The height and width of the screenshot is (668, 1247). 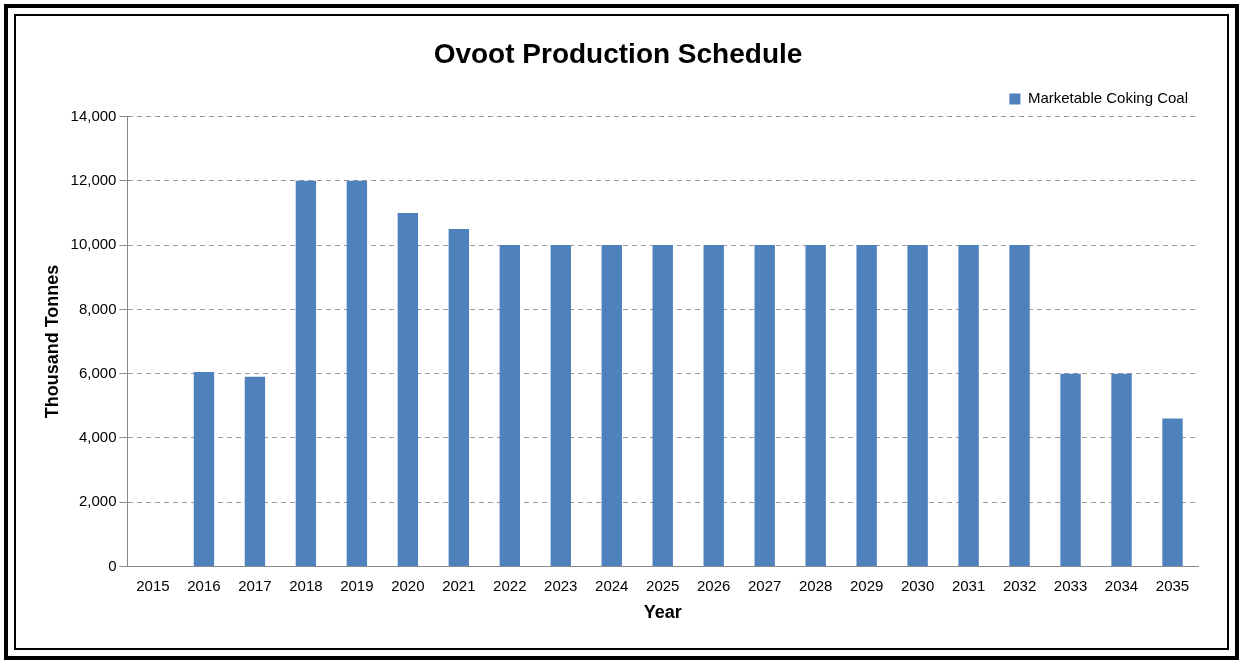 I want to click on x-tick-label: 2025, so click(x=663, y=585).